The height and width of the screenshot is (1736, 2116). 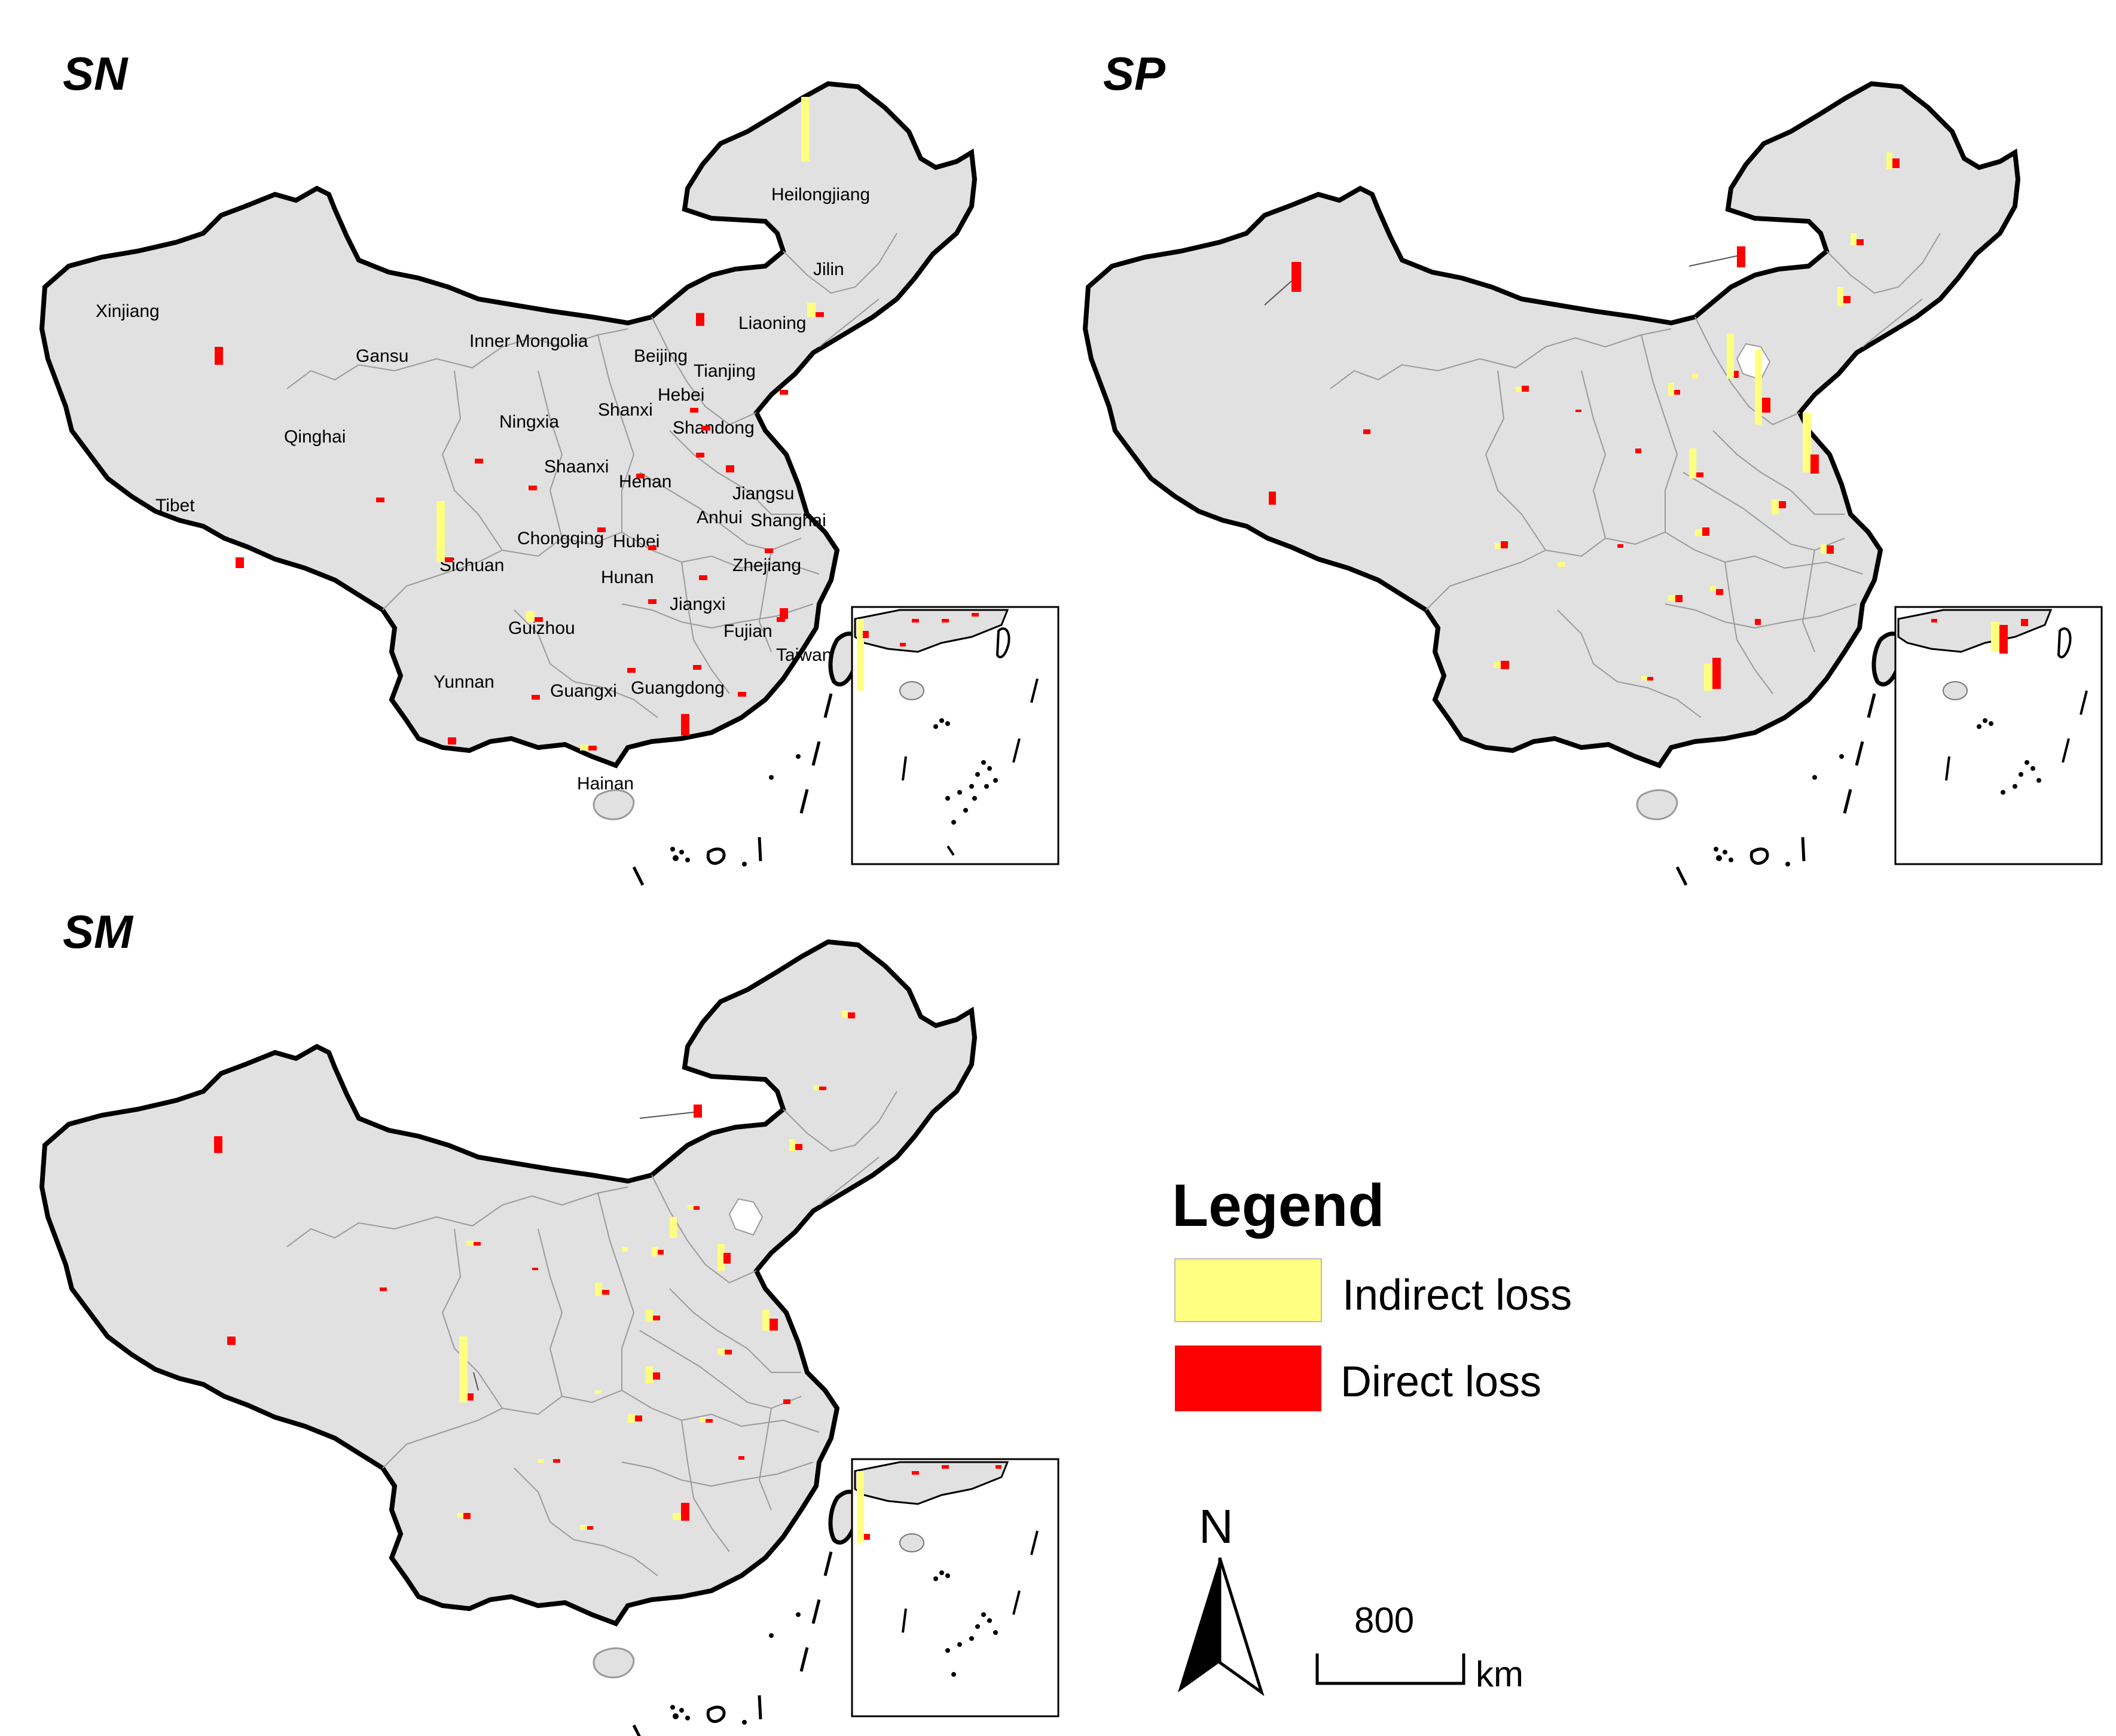 I want to click on legend: Legend Indirect loss Direct loss, so click(x=1372, y=1291).